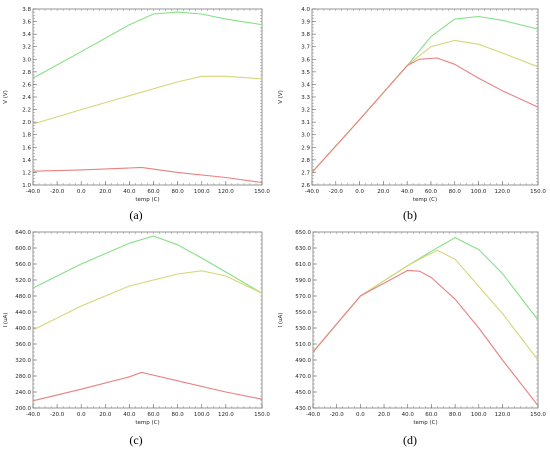 The height and width of the screenshot is (449, 550). Describe the element at coordinates (23, 345) in the screenshot. I see `y-tick-label: 360.0` at that location.